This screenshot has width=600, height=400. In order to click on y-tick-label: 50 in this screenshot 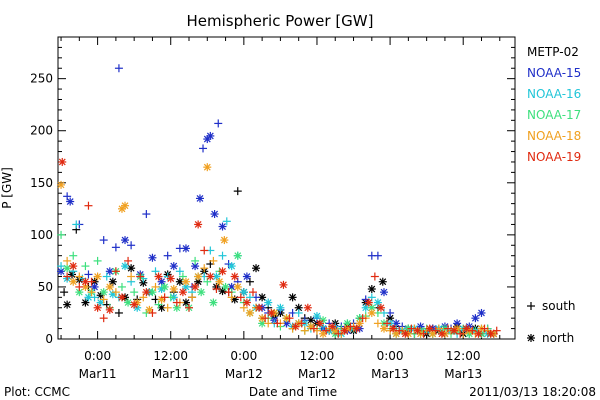, I will do `click(45, 287)`.